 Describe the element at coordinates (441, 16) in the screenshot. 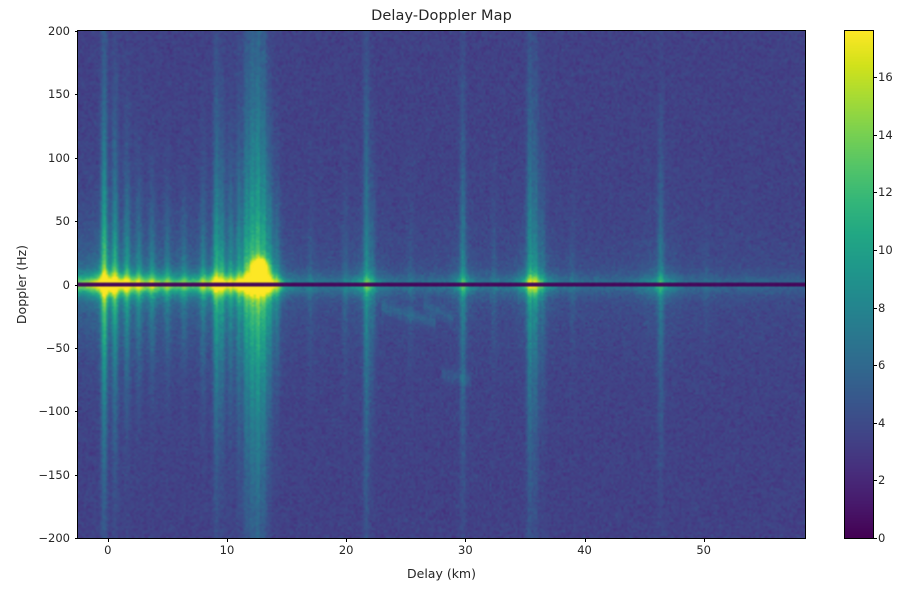

I see `page-title: Delay-Doppler Map` at that location.